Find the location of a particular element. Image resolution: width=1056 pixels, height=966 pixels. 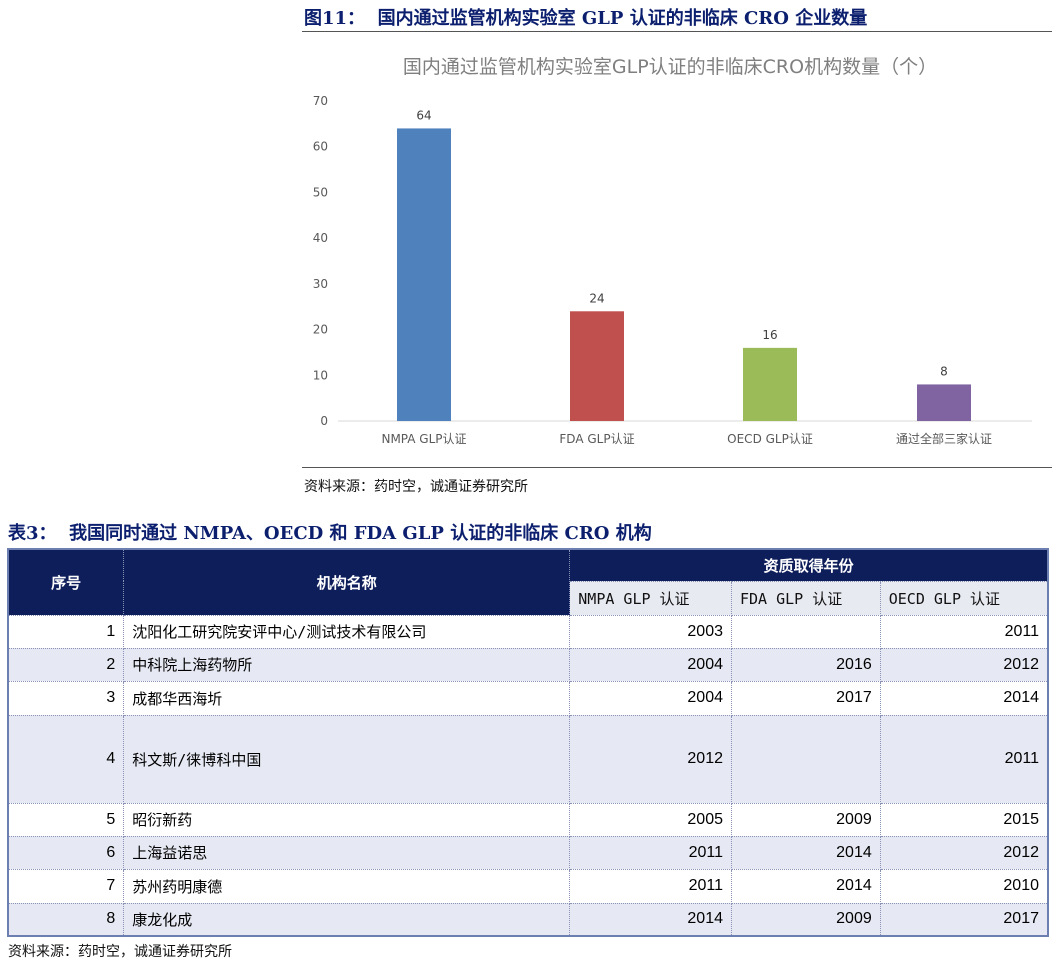

figure-source: 资料来源：药时空，诚通证券研究所 is located at coordinates (416, 487).